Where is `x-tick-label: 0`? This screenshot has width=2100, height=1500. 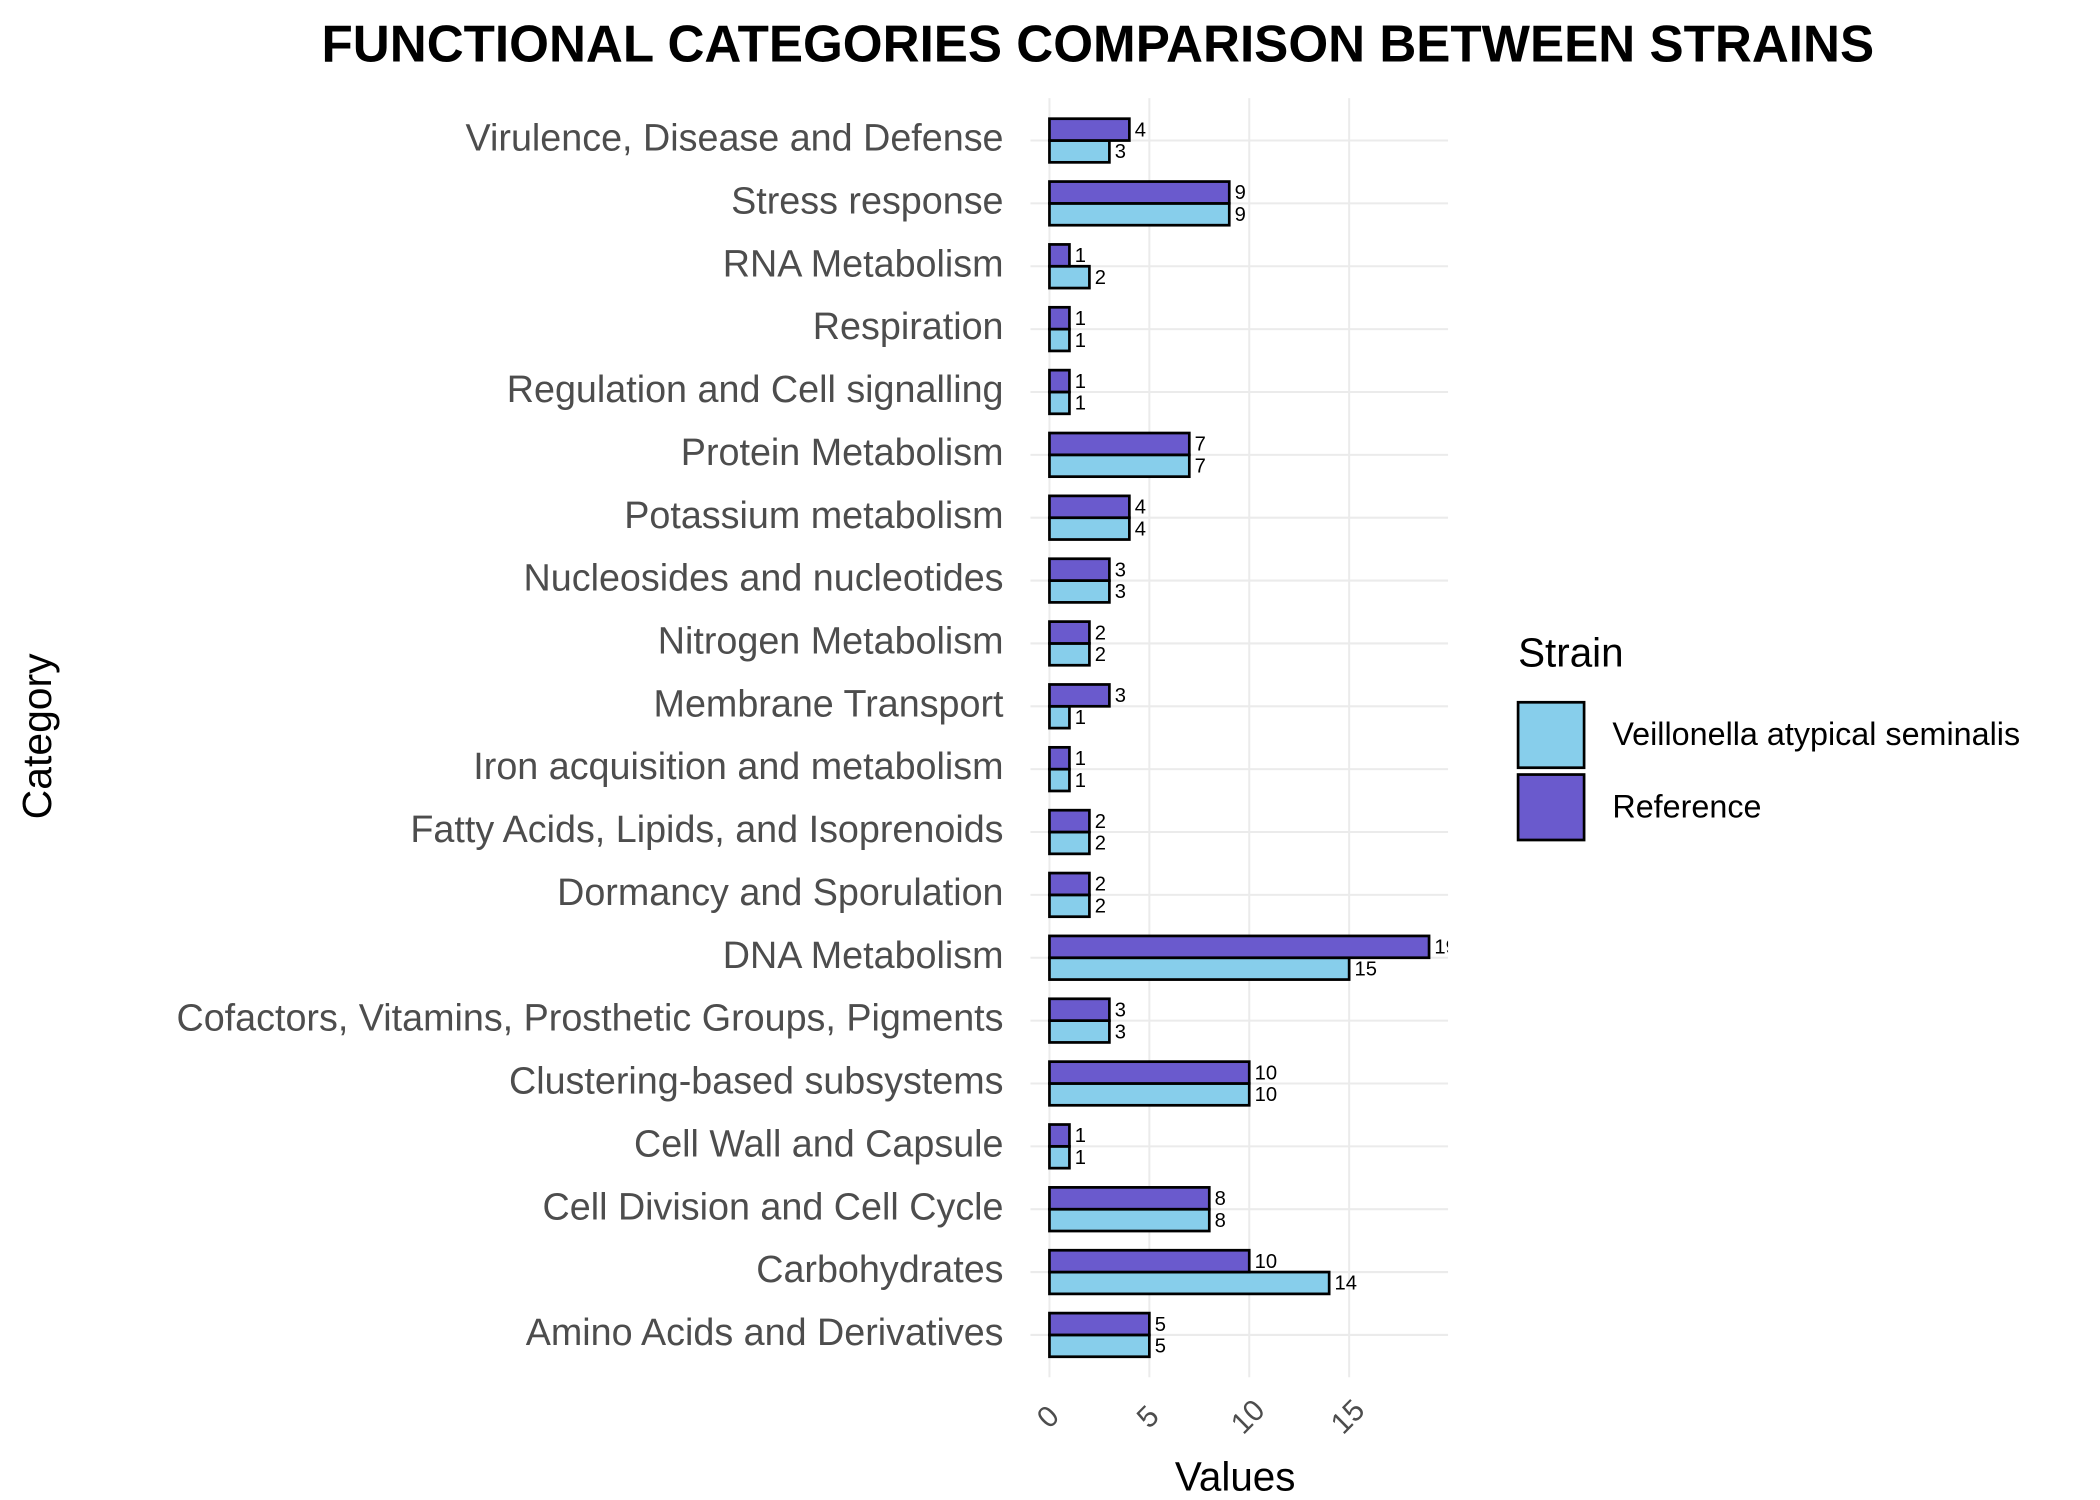 x-tick-label: 0 is located at coordinates (1048, 1416).